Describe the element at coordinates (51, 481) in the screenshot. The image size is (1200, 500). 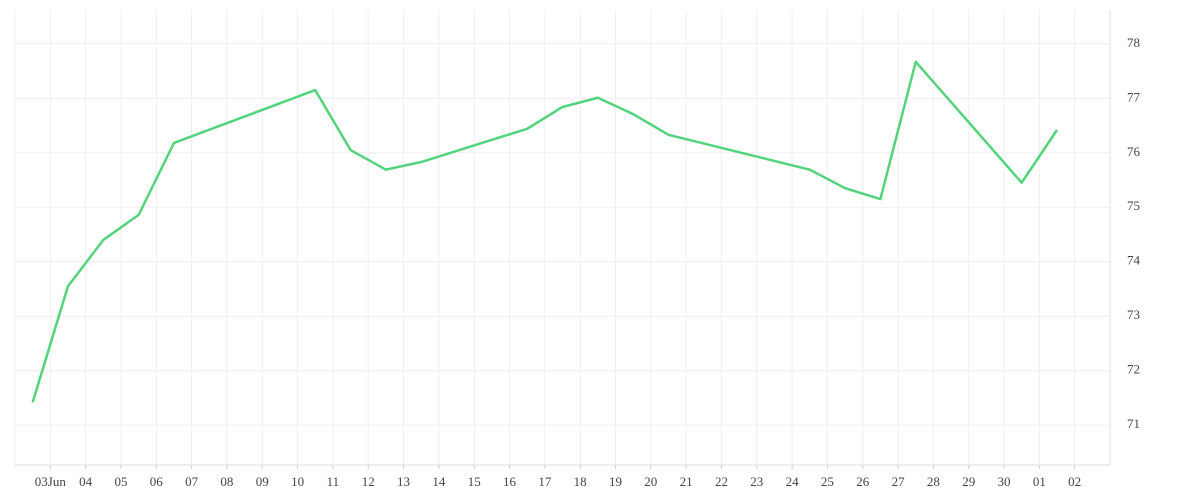
I see `x-tick-label: 03Jun` at that location.